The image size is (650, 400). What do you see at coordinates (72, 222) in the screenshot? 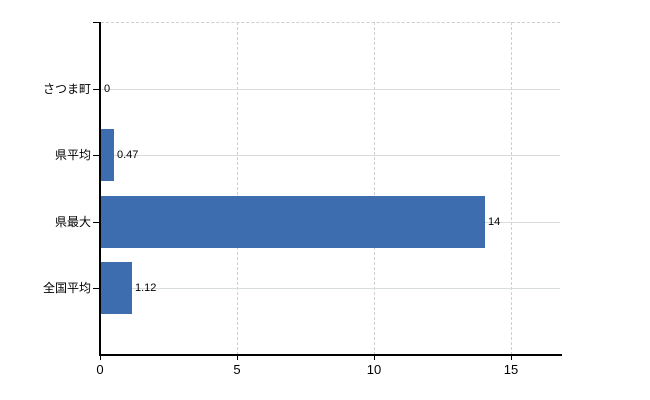
I see `category-label: 県最大` at bounding box center [72, 222].